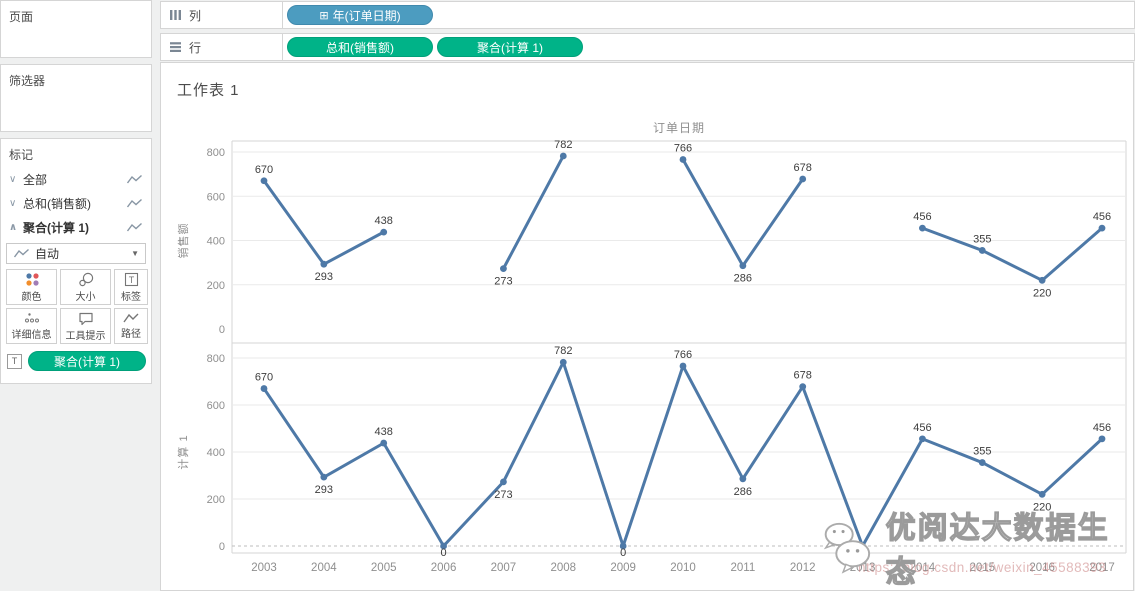  What do you see at coordinates (222, 47) in the screenshot?
I see `rows-shelf-header: 行` at bounding box center [222, 47].